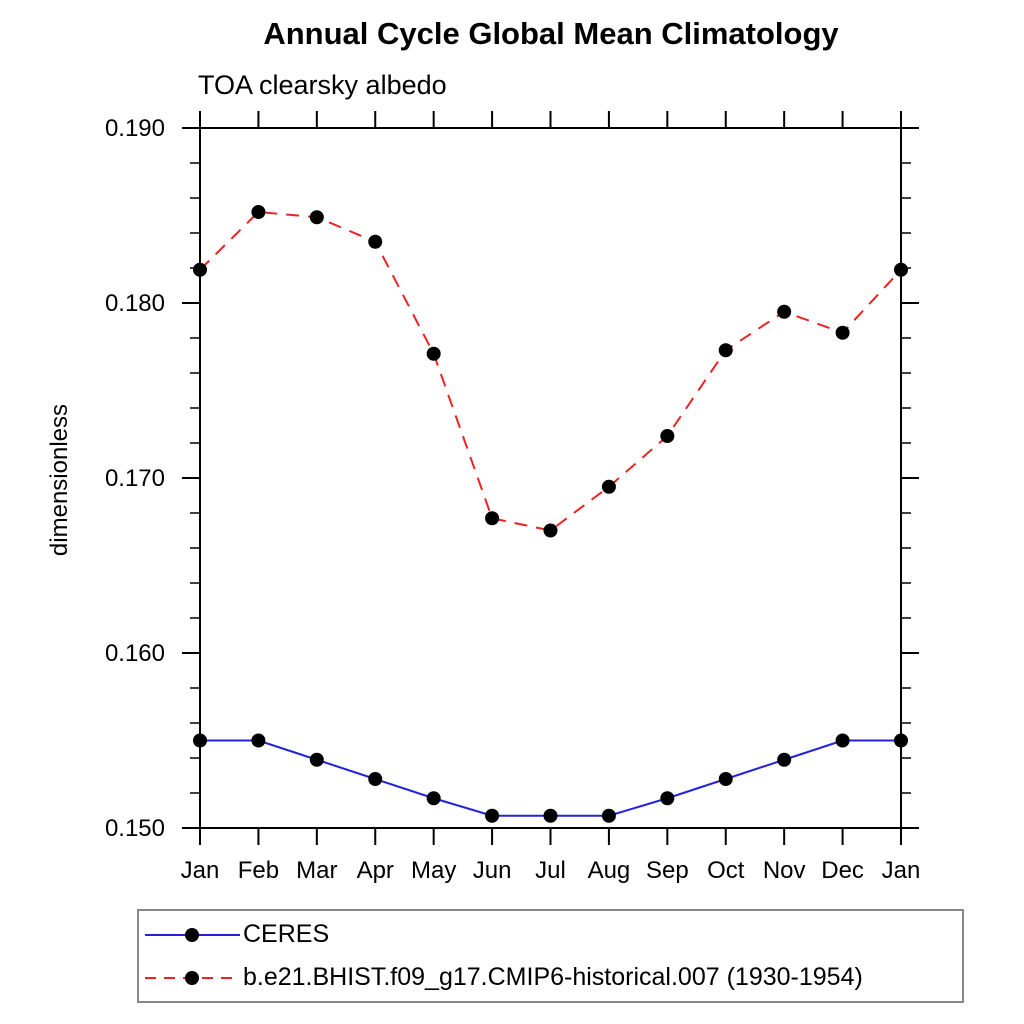  I want to click on svg-text: Aug, so click(609, 870).